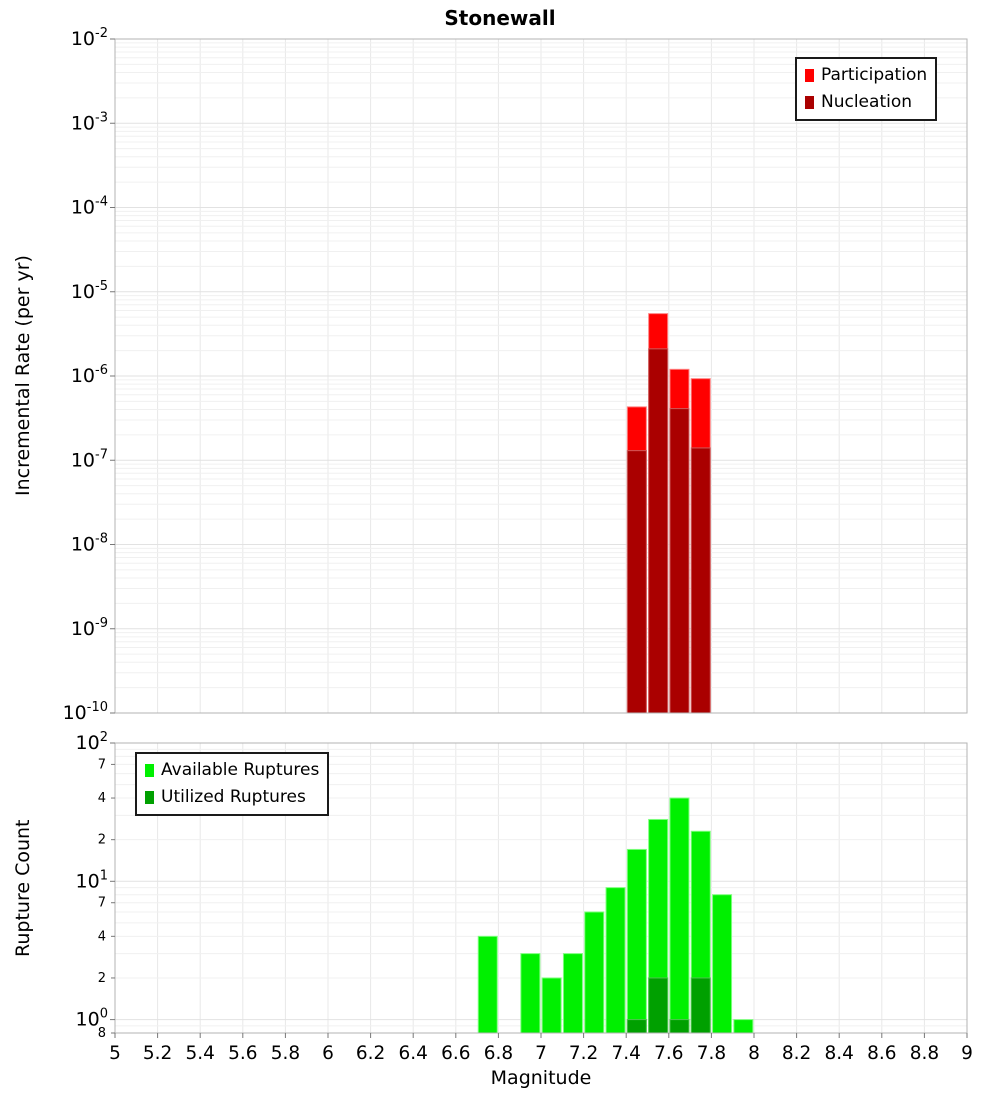  I want to click on x-tick-label: 9, so click(967, 1053).